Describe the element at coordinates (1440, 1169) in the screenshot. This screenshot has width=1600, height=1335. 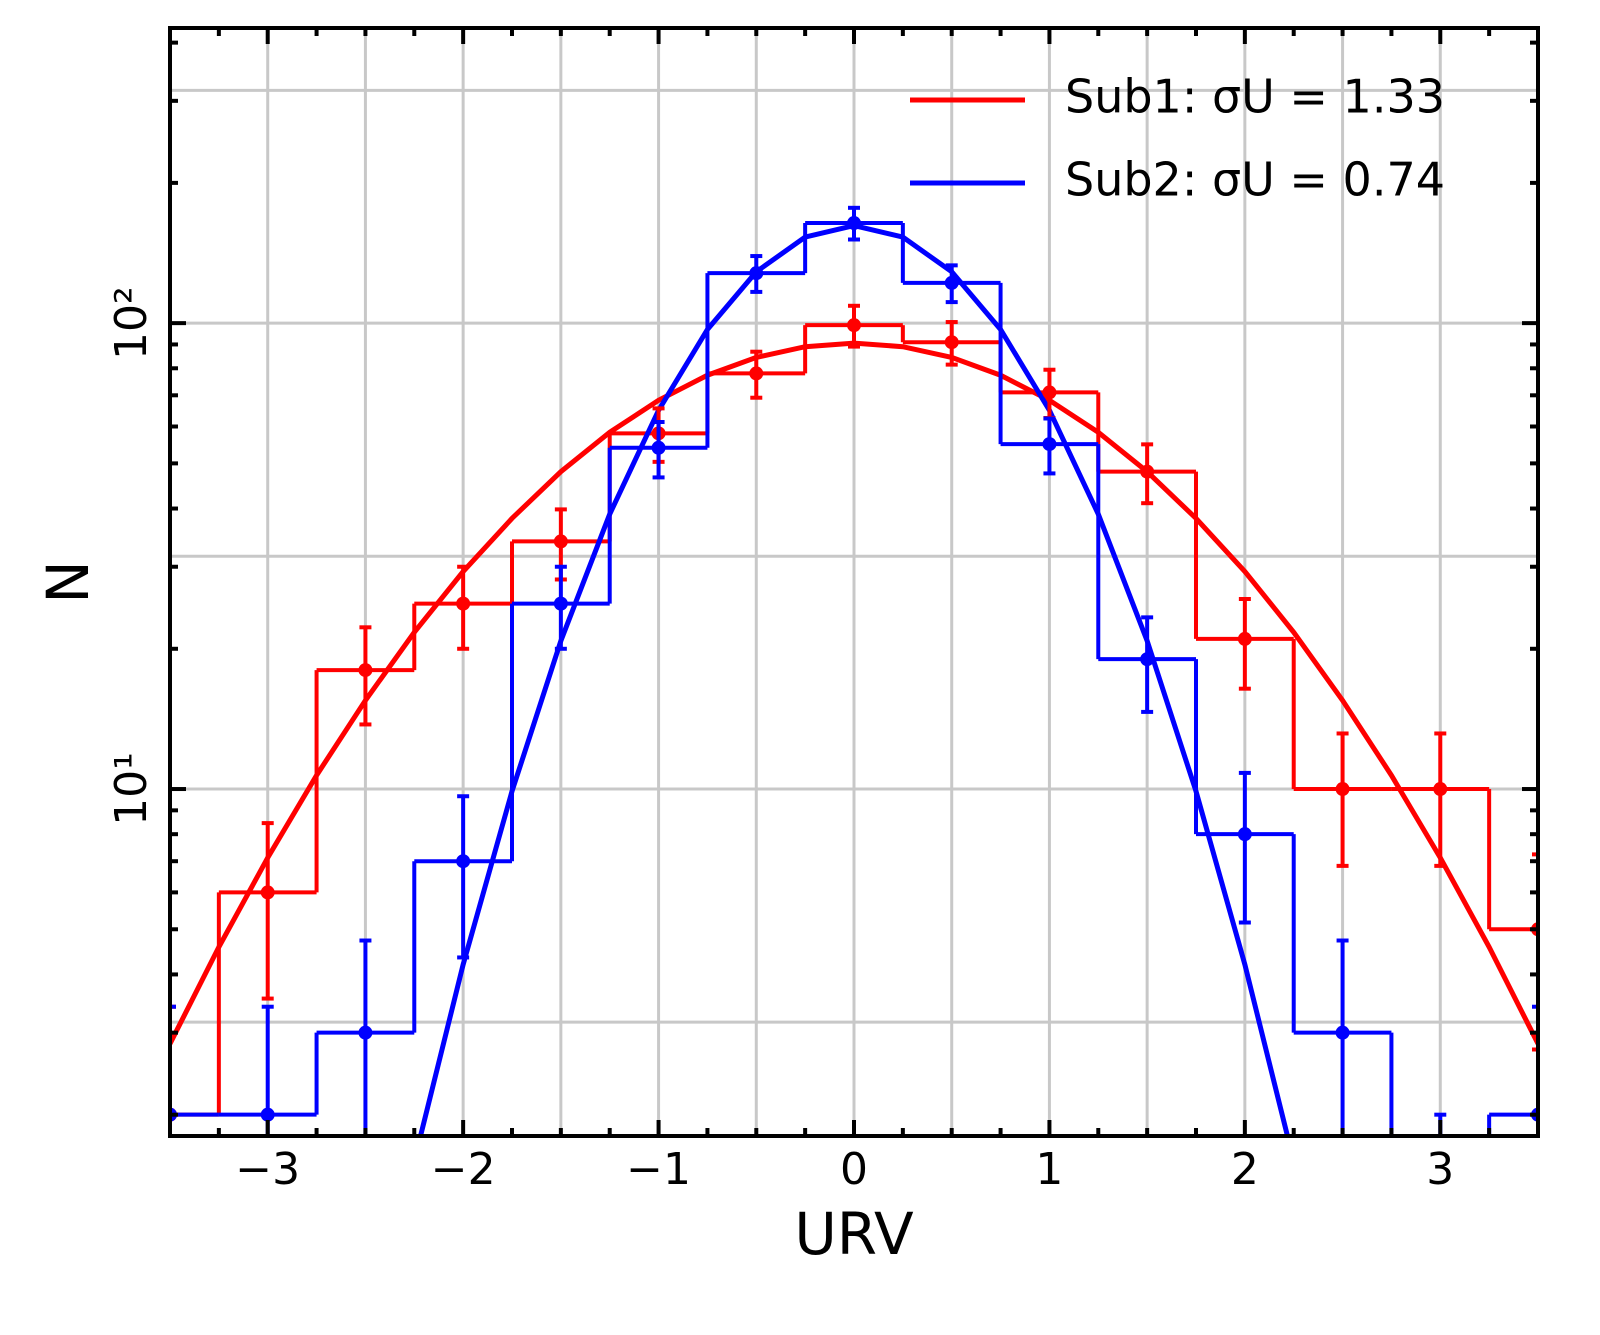
I see `x-tick-label: 3` at that location.